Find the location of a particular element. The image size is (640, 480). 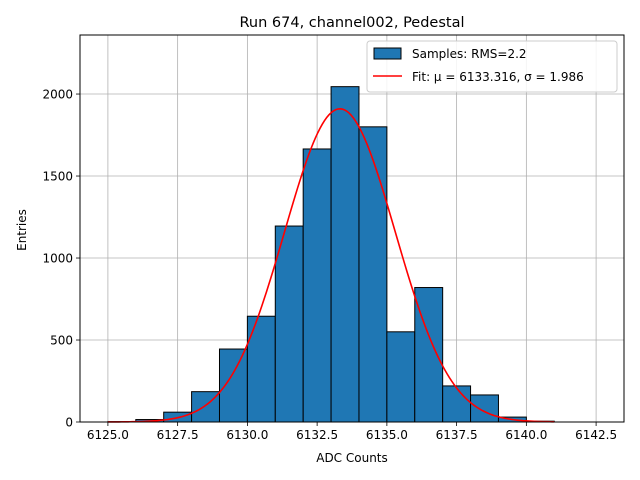

x-tick-label: 6137.5 is located at coordinates (457, 435).